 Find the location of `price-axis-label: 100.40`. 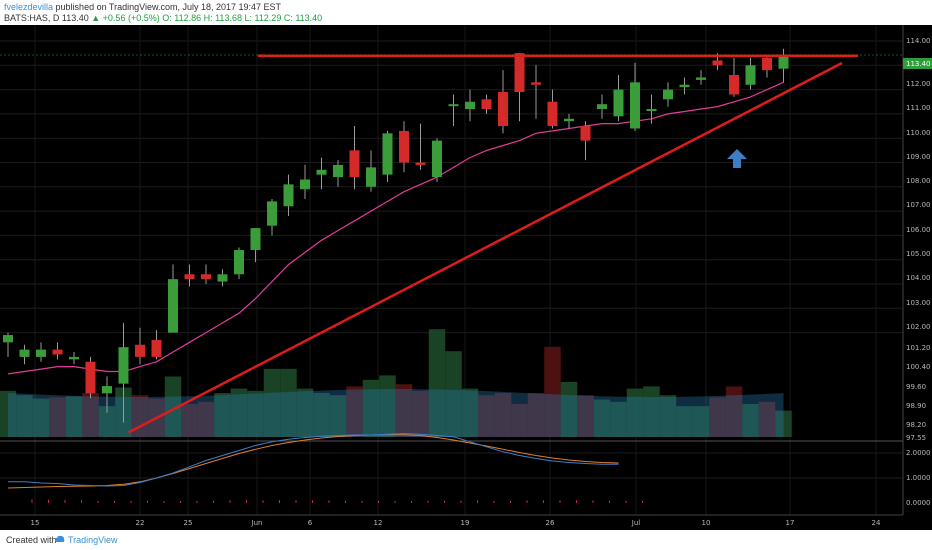

price-axis-label: 100.40 is located at coordinates (918, 367).